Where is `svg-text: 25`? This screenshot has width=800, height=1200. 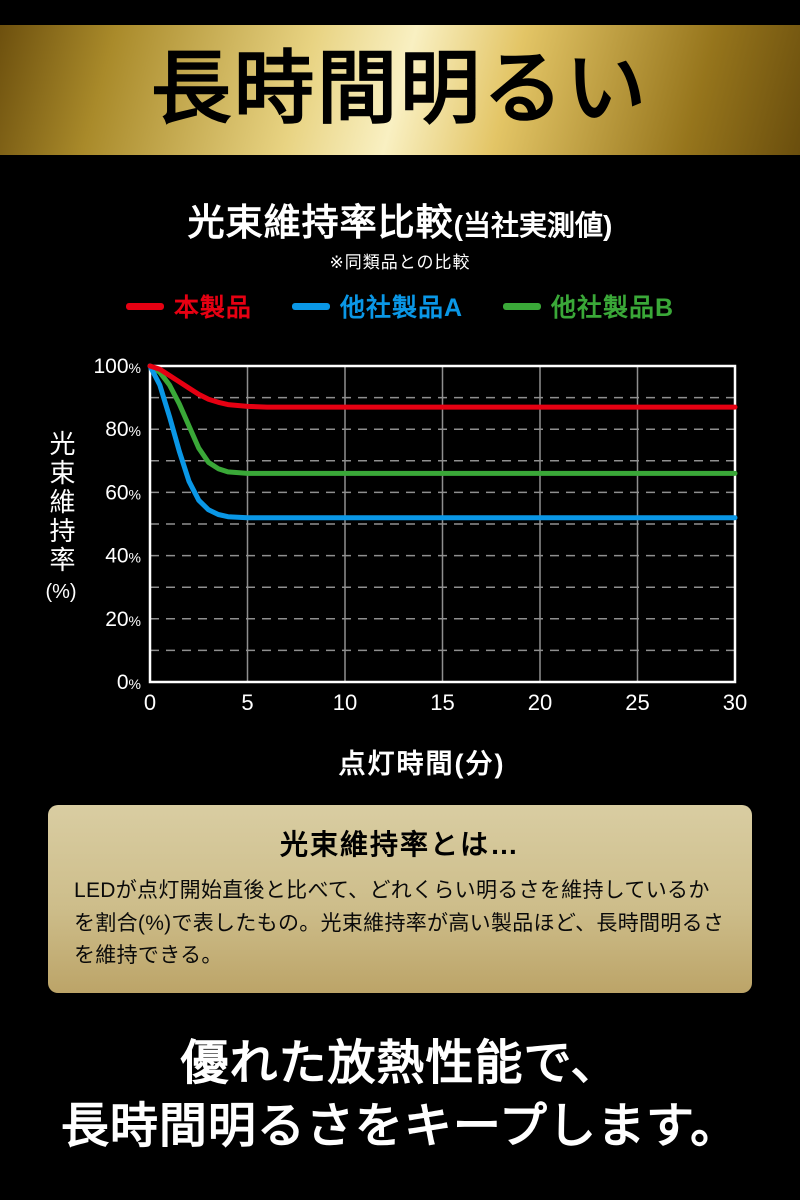 svg-text: 25 is located at coordinates (637, 702).